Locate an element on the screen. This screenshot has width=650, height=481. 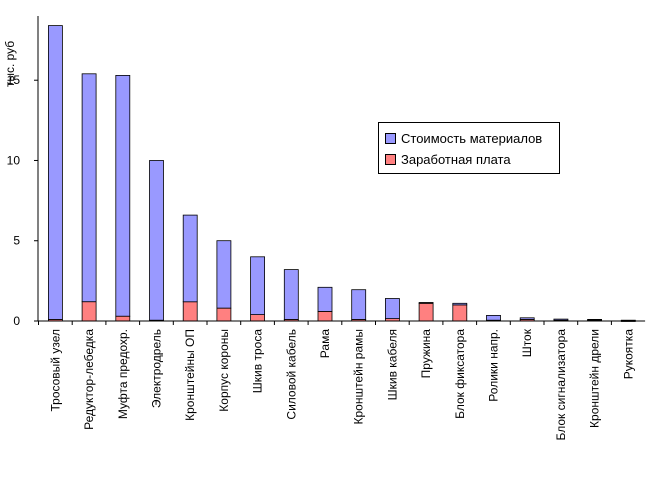
y-axis-label: тыс. руб is located at coordinates (10, 64).